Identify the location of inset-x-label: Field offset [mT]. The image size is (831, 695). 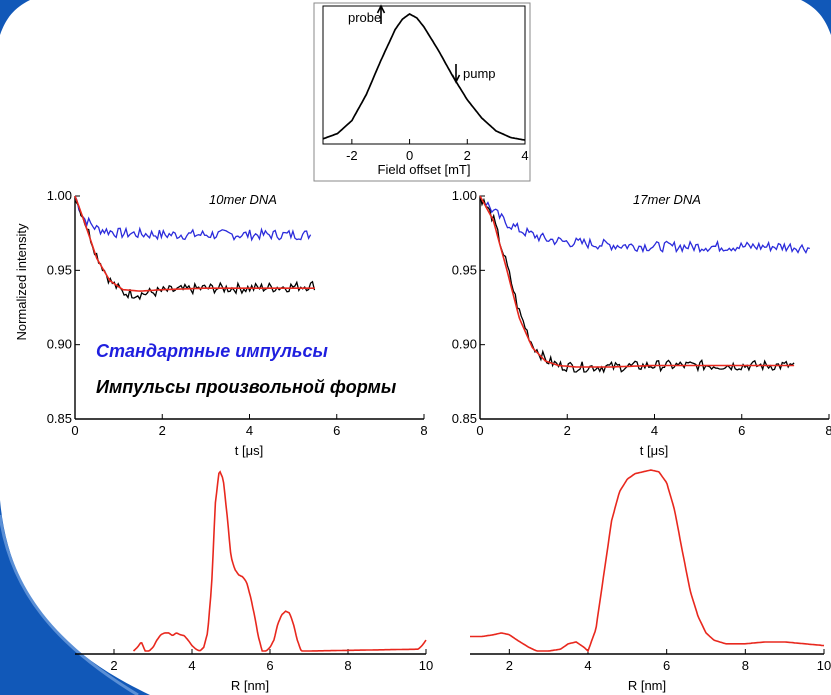
(424, 169).